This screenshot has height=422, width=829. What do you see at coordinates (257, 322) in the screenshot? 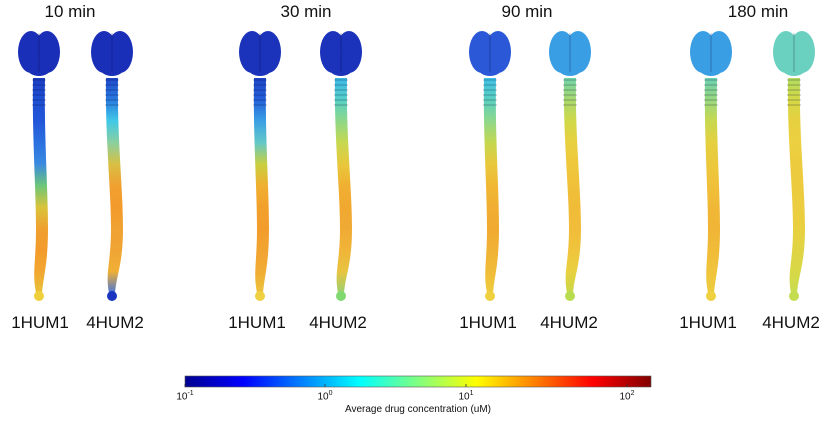
I see `label-30min-left: 1HUM1` at bounding box center [257, 322].